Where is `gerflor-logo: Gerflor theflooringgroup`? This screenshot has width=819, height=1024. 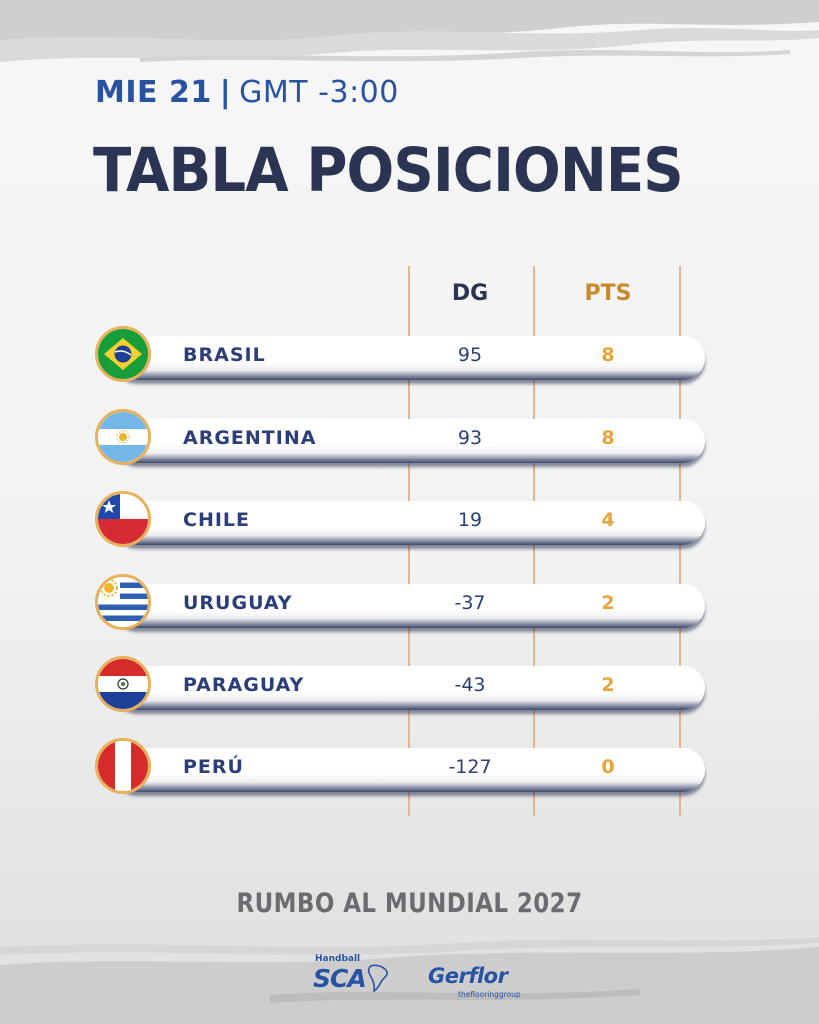
gerflor-logo: Gerflor theflooringgroup is located at coordinates (478, 984).